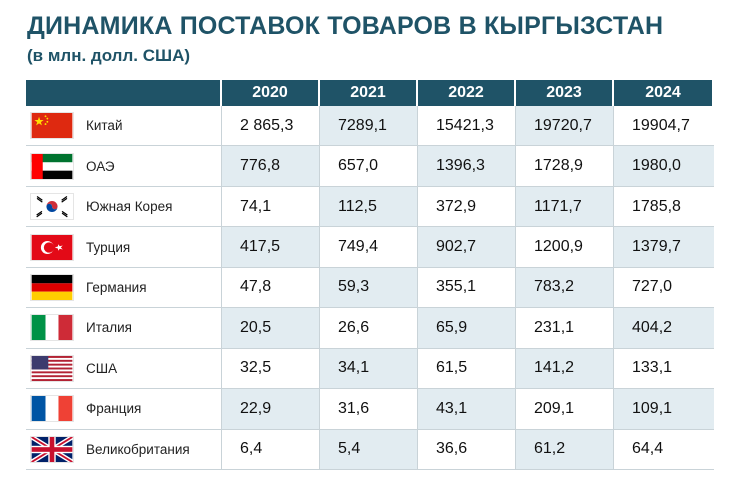 This screenshot has width=746, height=500. I want to click on france-flag-icon, so click(52, 409).